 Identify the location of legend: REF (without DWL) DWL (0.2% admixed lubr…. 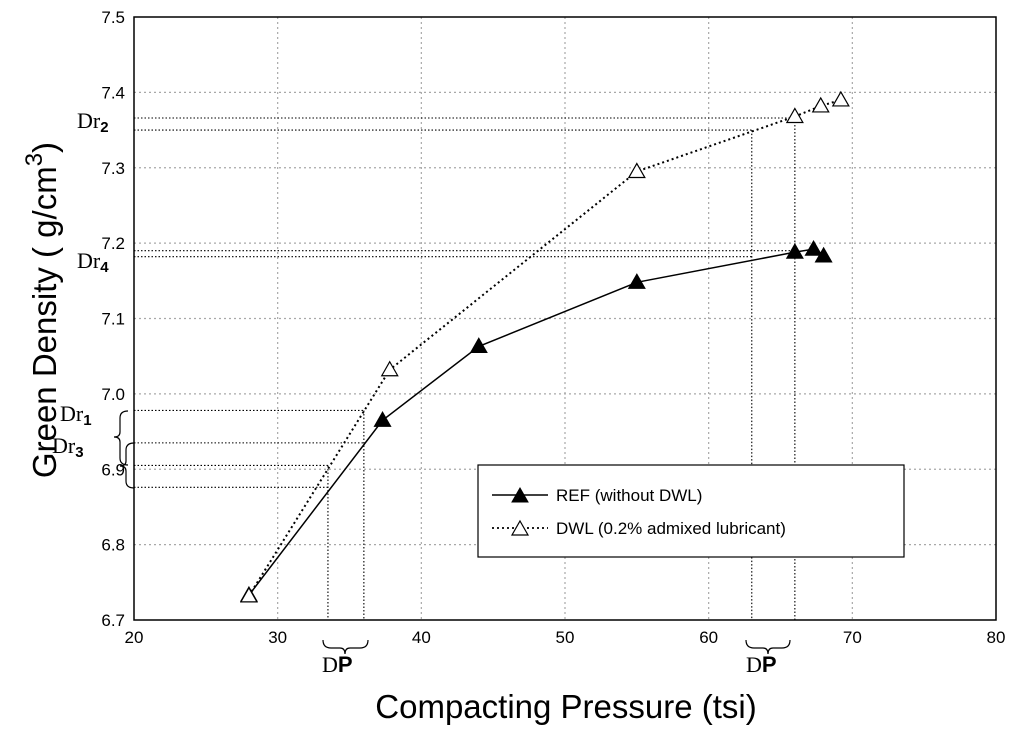
(691, 511).